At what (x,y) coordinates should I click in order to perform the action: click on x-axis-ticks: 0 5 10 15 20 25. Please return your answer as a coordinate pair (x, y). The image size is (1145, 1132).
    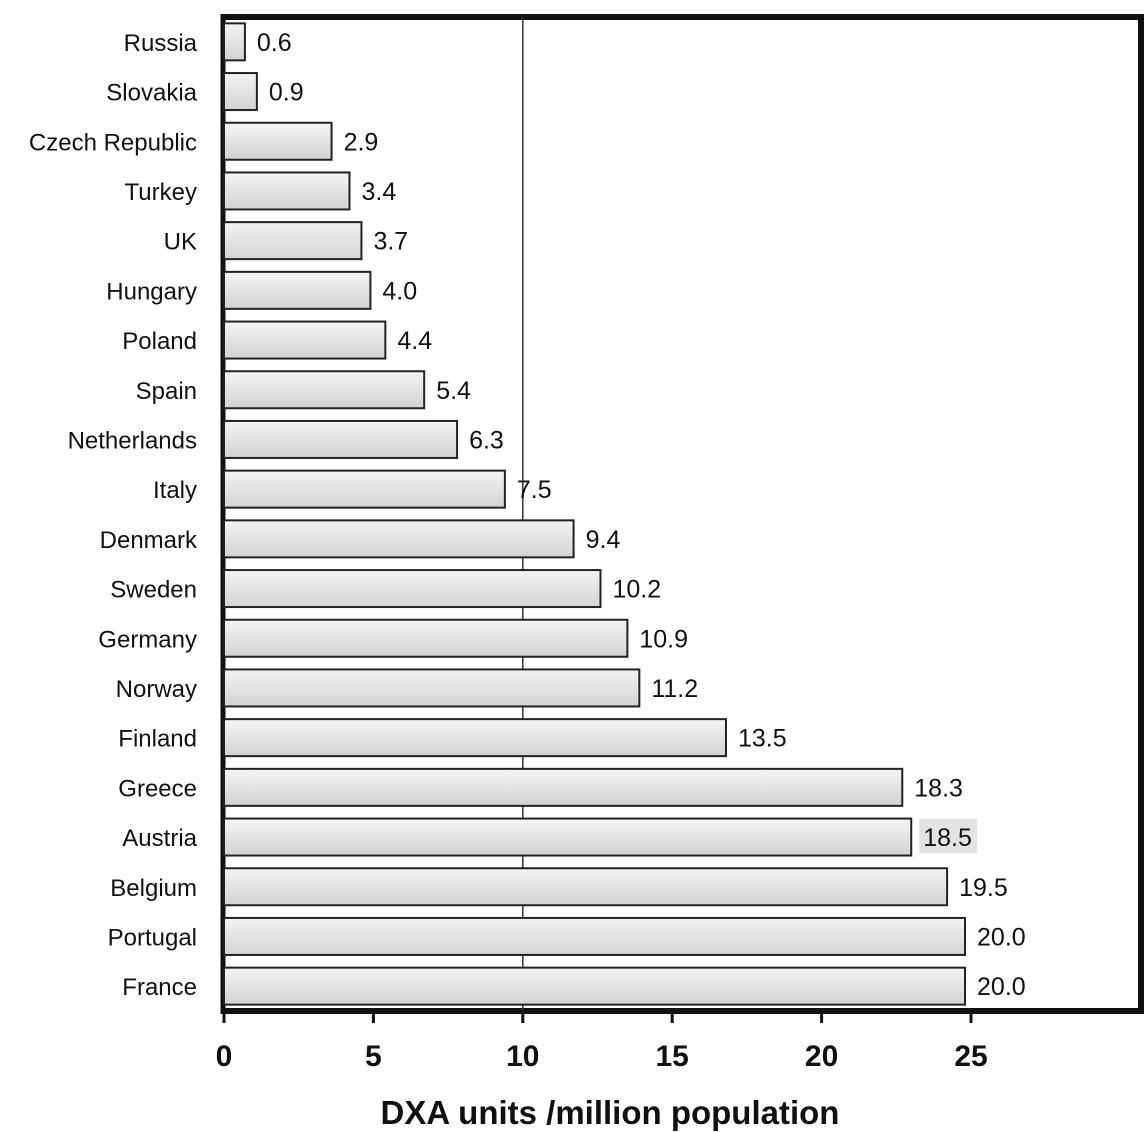
    Looking at the image, I should click on (602, 1042).